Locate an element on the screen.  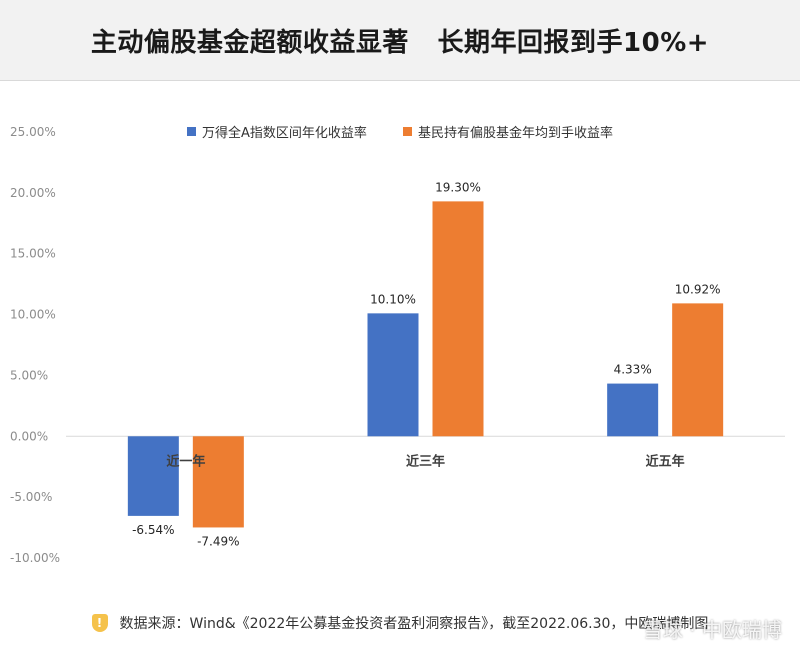
legend-item-series-2: 基民持有偏股基金年均到手收益率 is located at coordinates (507, 131).